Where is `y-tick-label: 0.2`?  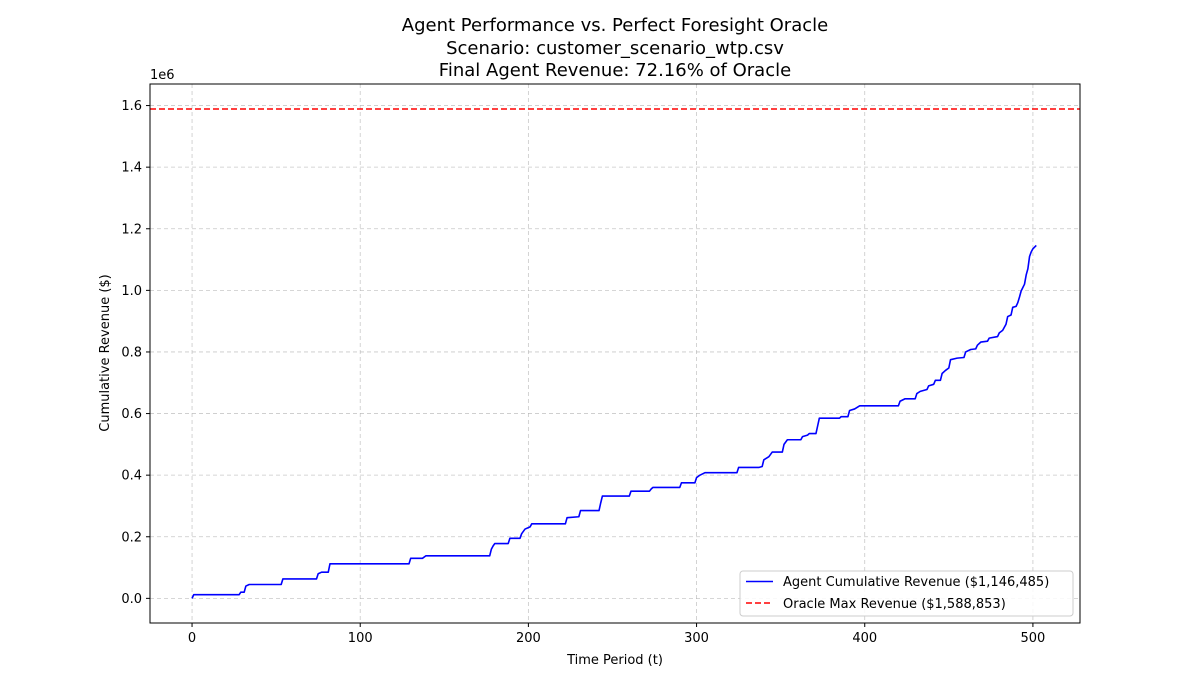
y-tick-label: 0.2 is located at coordinates (131, 537).